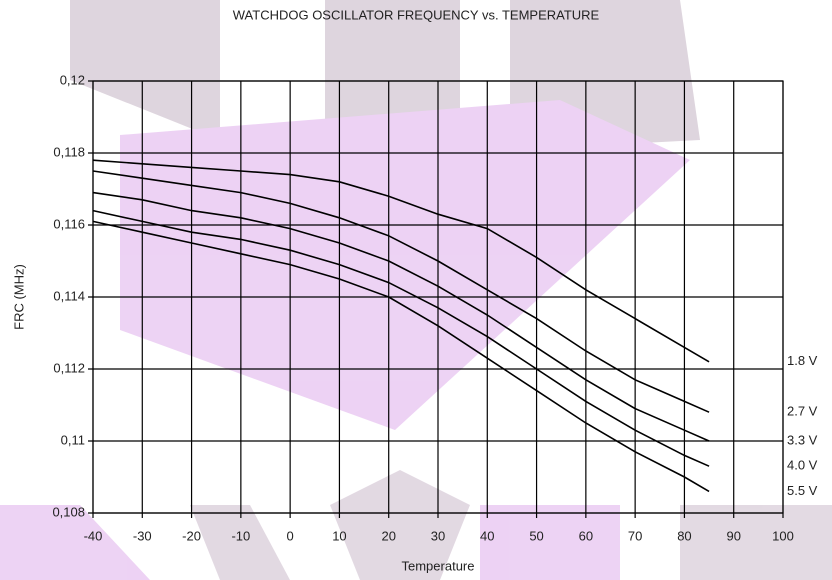  What do you see at coordinates (69, 151) in the screenshot?
I see `y-tick-label: 0,118` at bounding box center [69, 151].